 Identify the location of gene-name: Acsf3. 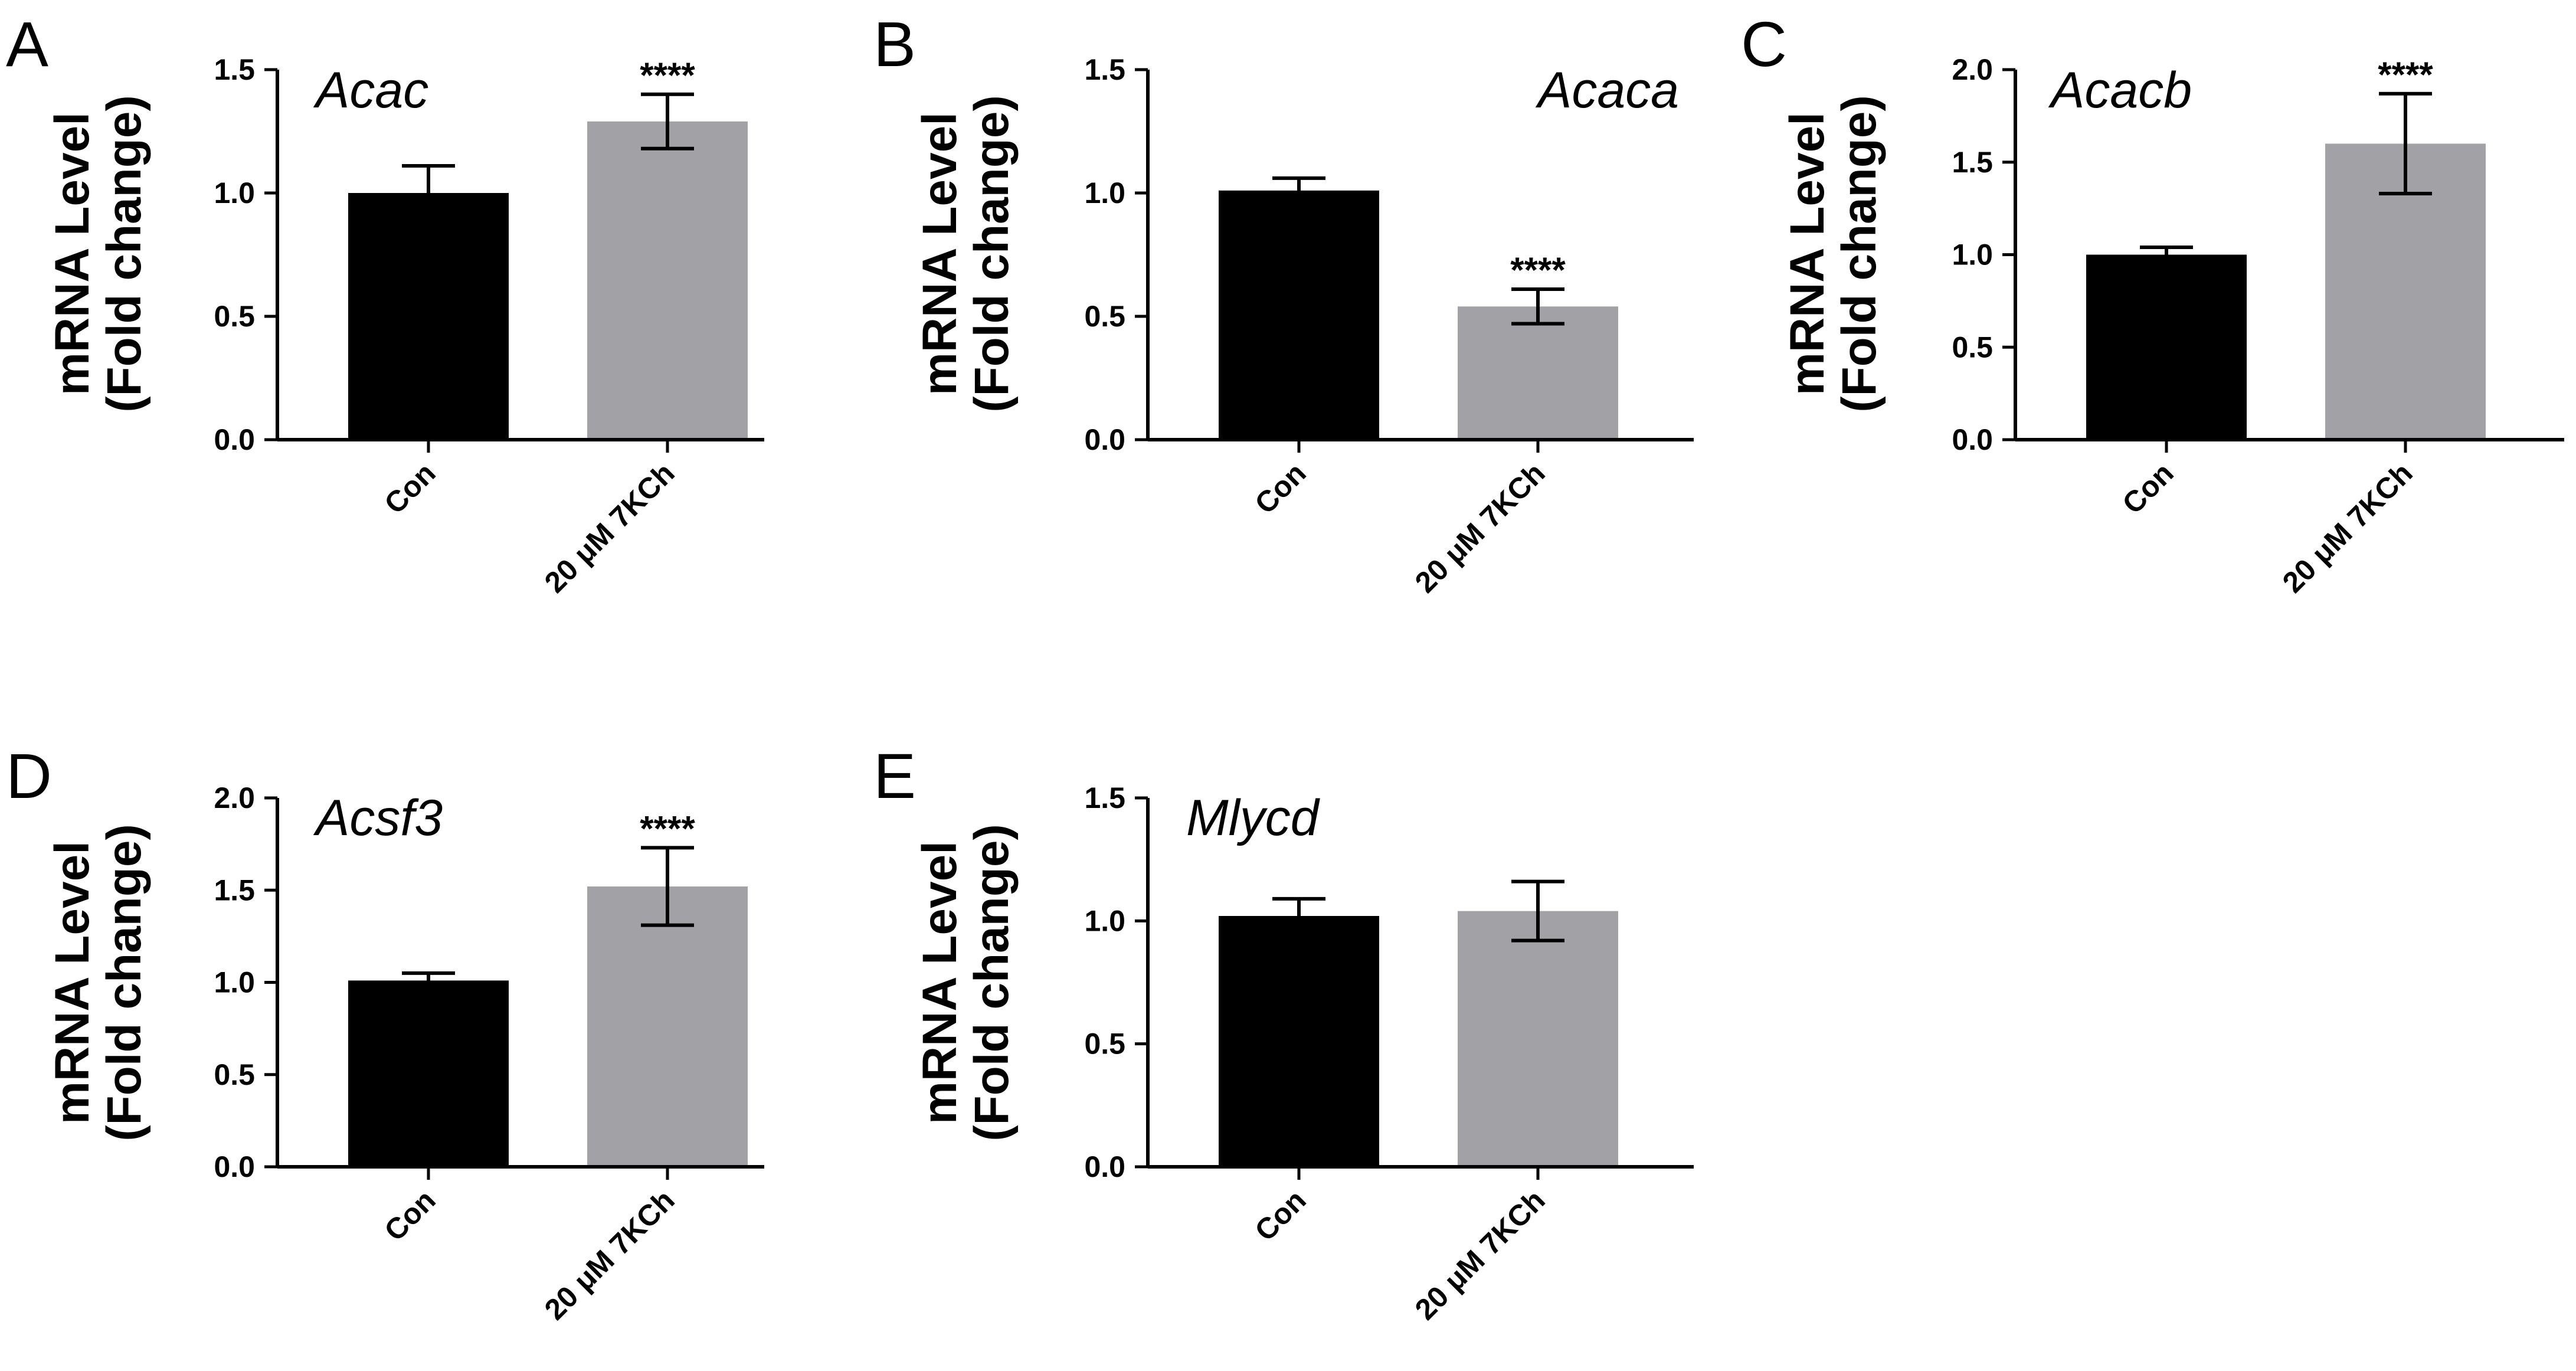
(378, 818).